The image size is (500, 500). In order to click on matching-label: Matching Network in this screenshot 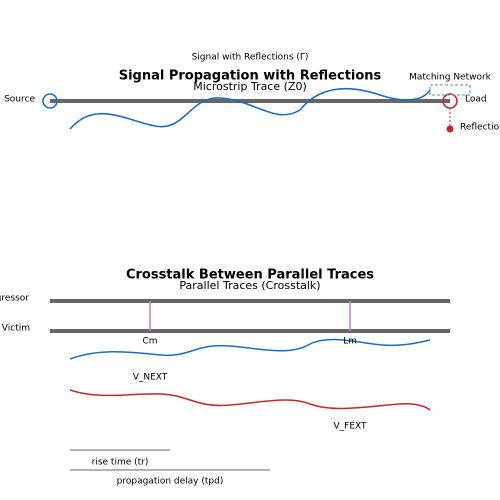, I will do `click(450, 78)`.